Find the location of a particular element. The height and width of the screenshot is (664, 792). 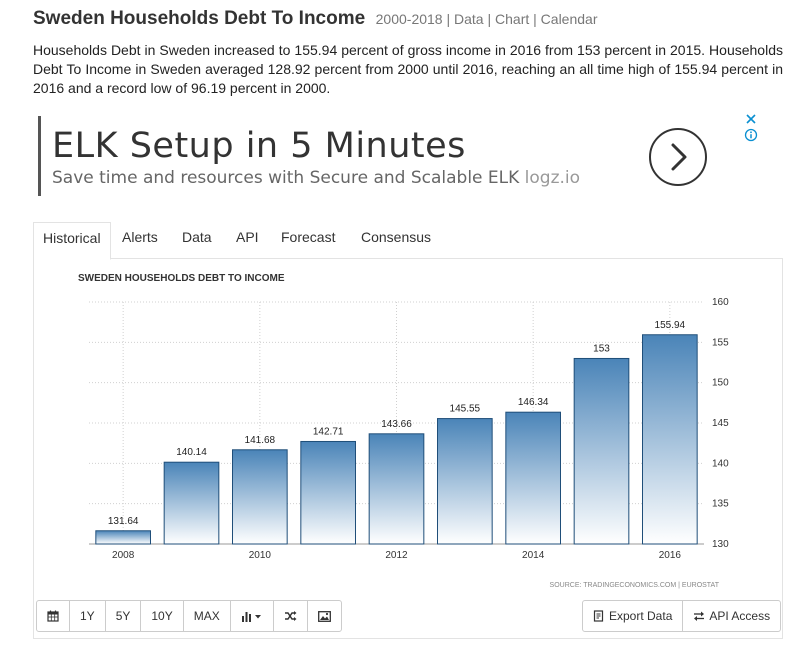

image-icon is located at coordinates (324, 616).